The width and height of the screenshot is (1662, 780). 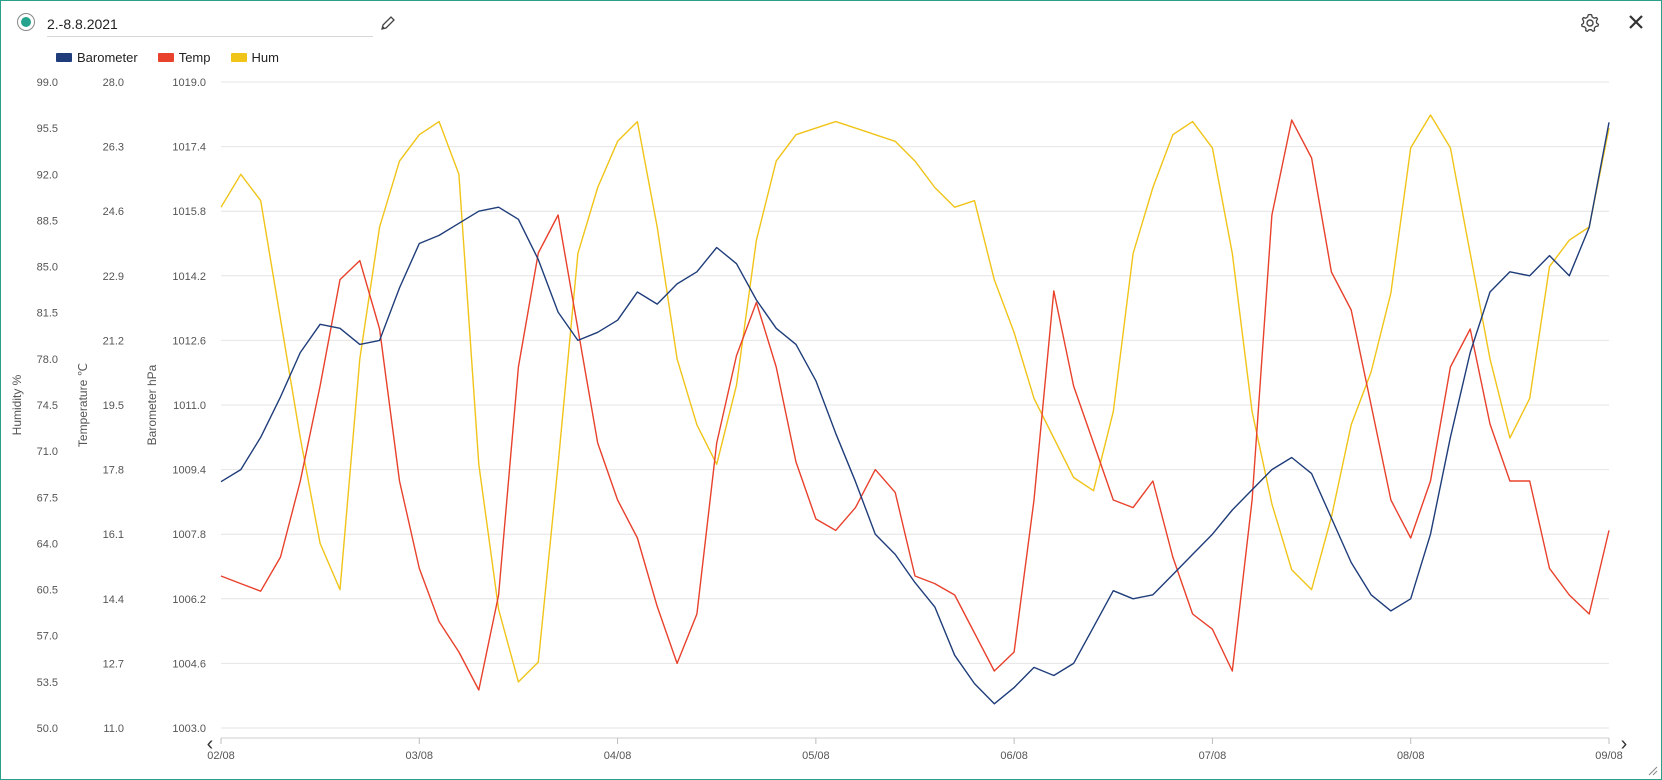 I want to click on legend-item-barometer: Barometer, so click(x=97, y=57).